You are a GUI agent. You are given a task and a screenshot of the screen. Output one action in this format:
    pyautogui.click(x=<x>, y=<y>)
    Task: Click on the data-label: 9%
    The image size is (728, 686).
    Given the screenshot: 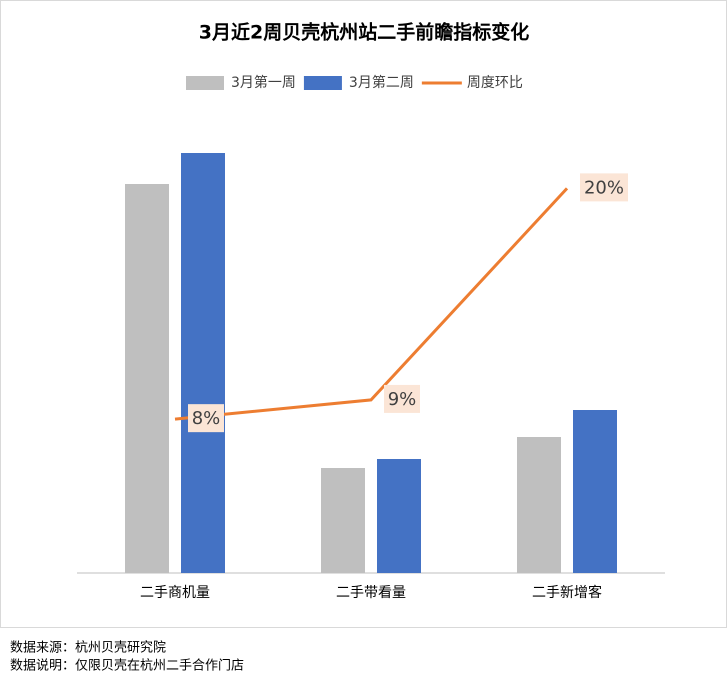 What is the action you would take?
    pyautogui.click(x=402, y=399)
    